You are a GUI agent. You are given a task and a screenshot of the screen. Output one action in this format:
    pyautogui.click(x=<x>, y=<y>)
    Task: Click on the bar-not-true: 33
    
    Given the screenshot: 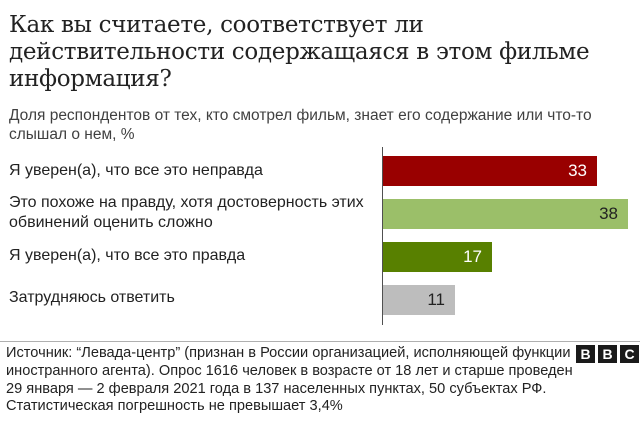 What is the action you would take?
    pyautogui.click(x=490, y=171)
    